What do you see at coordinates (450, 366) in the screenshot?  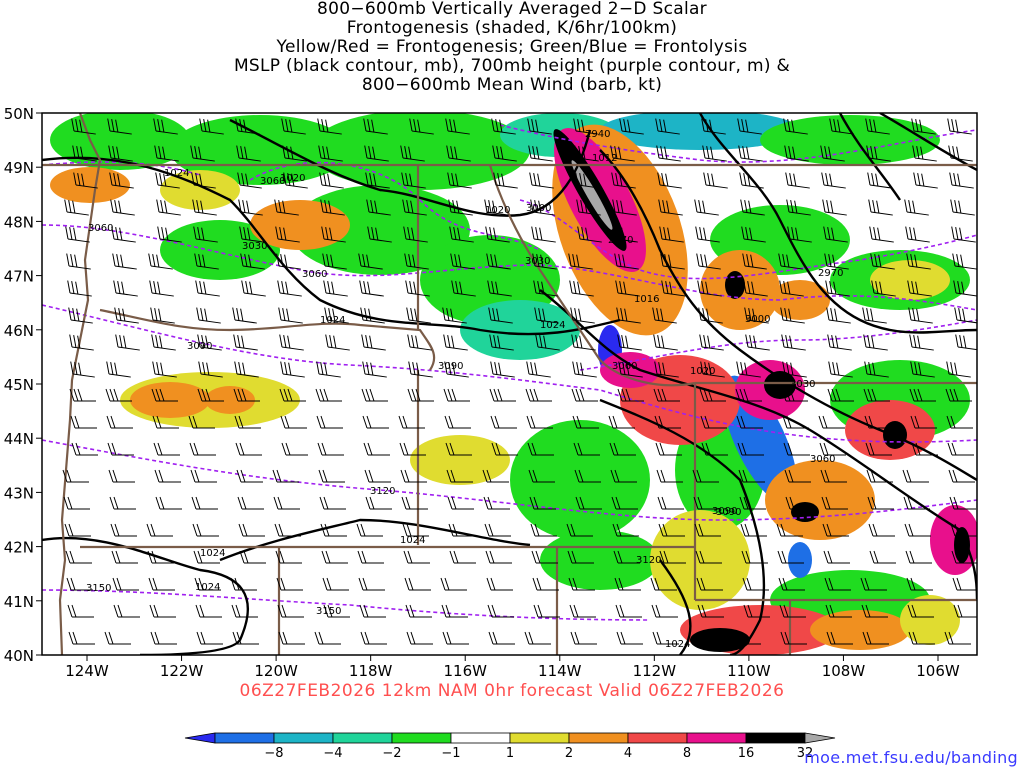 I see `height-label: 3090` at bounding box center [450, 366].